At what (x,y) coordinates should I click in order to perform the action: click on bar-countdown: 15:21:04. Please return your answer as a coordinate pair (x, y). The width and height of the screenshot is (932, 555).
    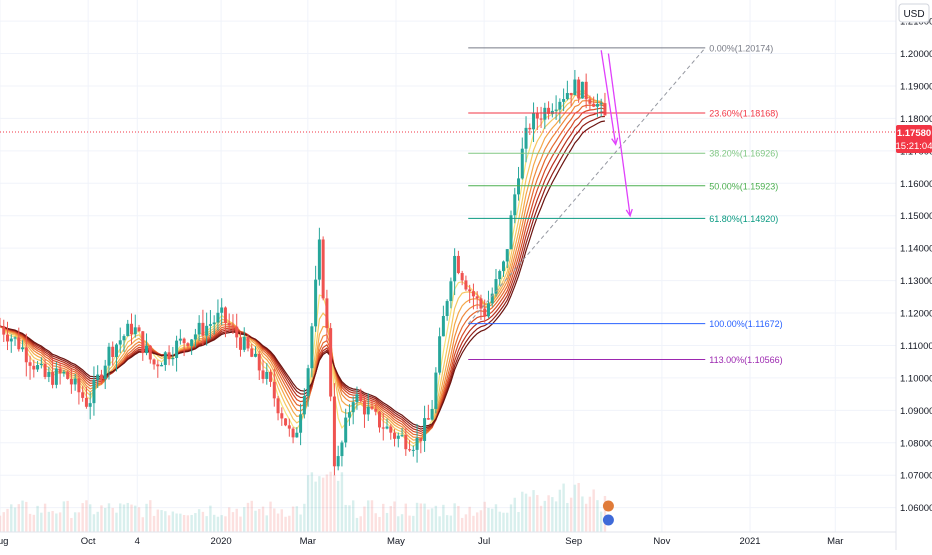
    Looking at the image, I should click on (914, 146).